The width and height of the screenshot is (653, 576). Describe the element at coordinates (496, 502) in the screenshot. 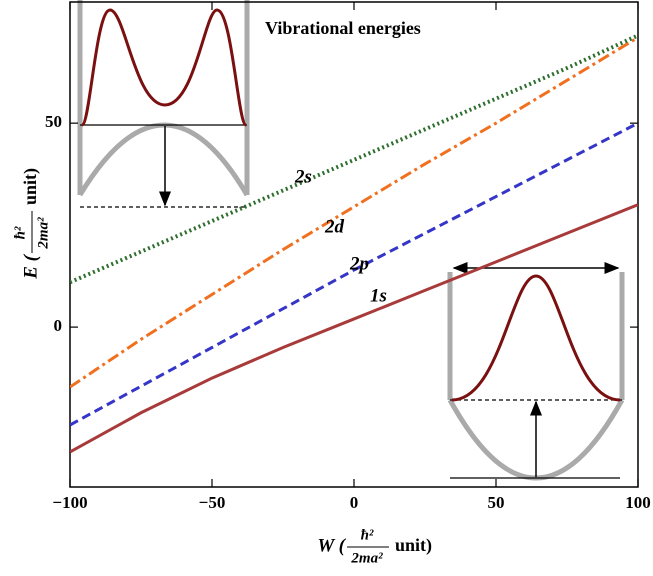

I see `x-tick-label: 50` at that location.